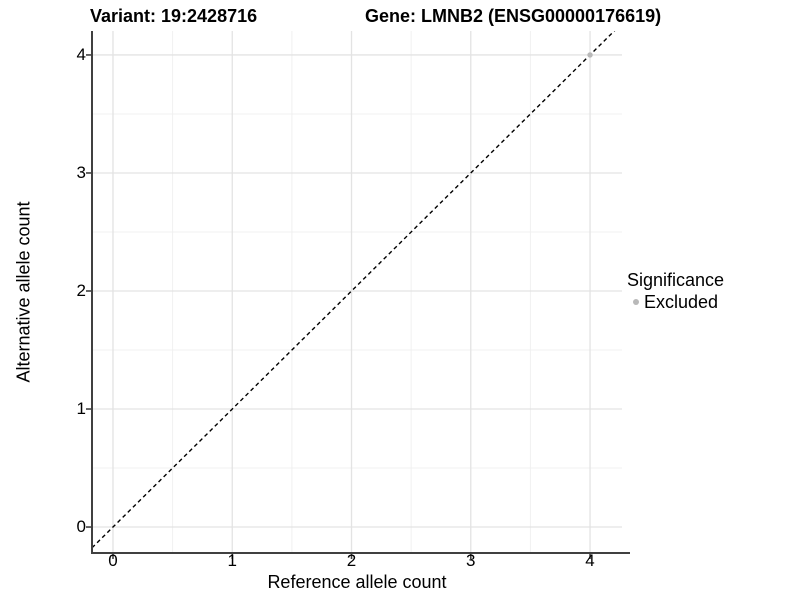 This screenshot has height=600, width=800. I want to click on data-point, so click(590, 55).